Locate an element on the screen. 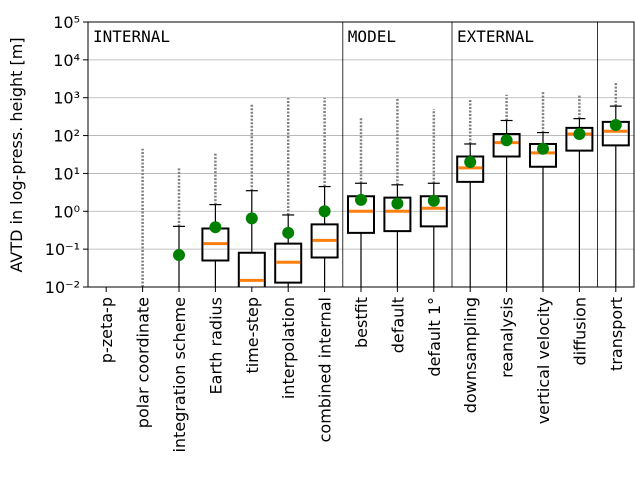 The image size is (635, 478). x-tick-label: downsampling is located at coordinates (470, 355).